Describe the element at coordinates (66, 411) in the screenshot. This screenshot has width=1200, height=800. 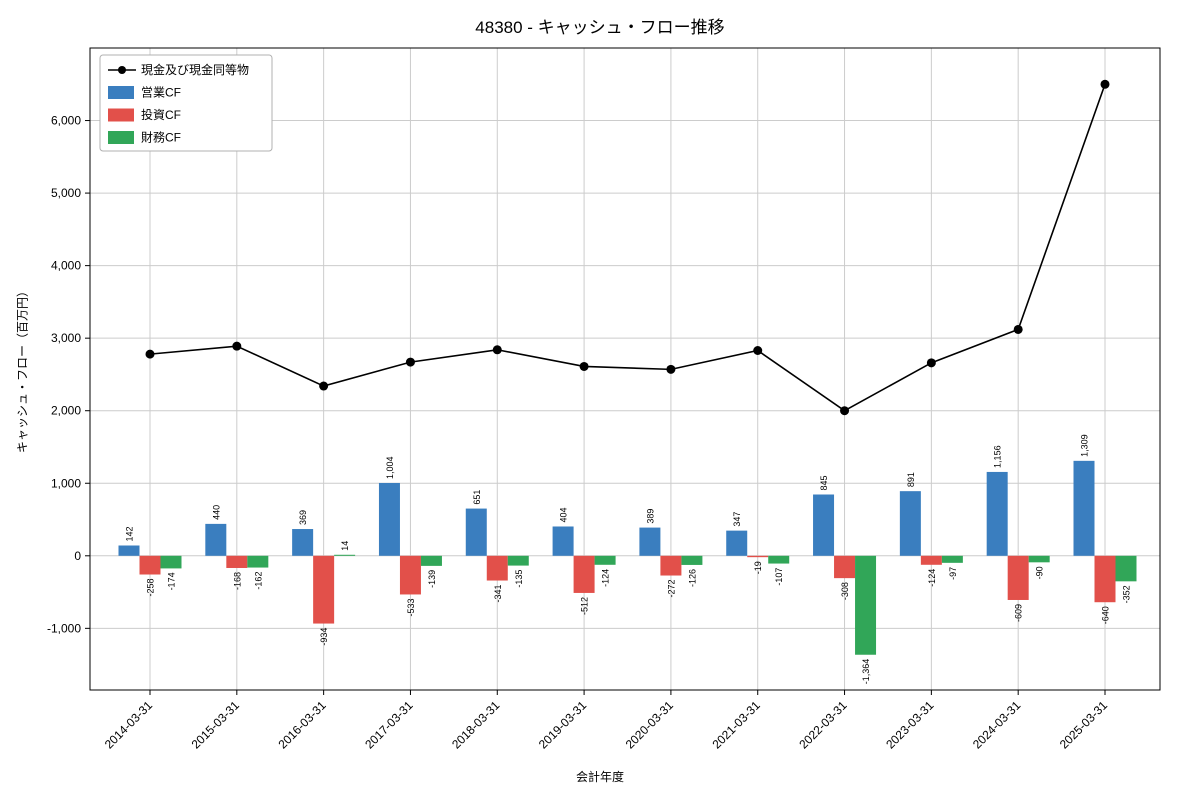
I see `y-tick-label: 2,000` at that location.